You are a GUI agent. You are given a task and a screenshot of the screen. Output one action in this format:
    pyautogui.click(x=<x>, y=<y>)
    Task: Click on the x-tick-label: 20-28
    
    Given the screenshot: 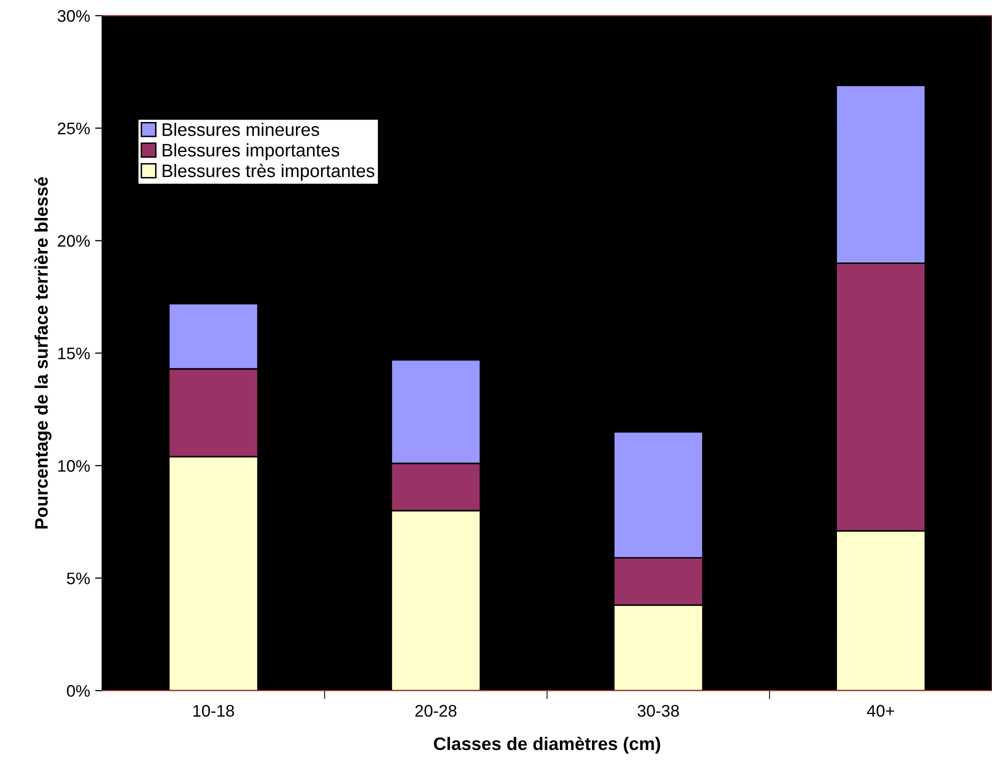 What is the action you would take?
    pyautogui.click(x=435, y=710)
    